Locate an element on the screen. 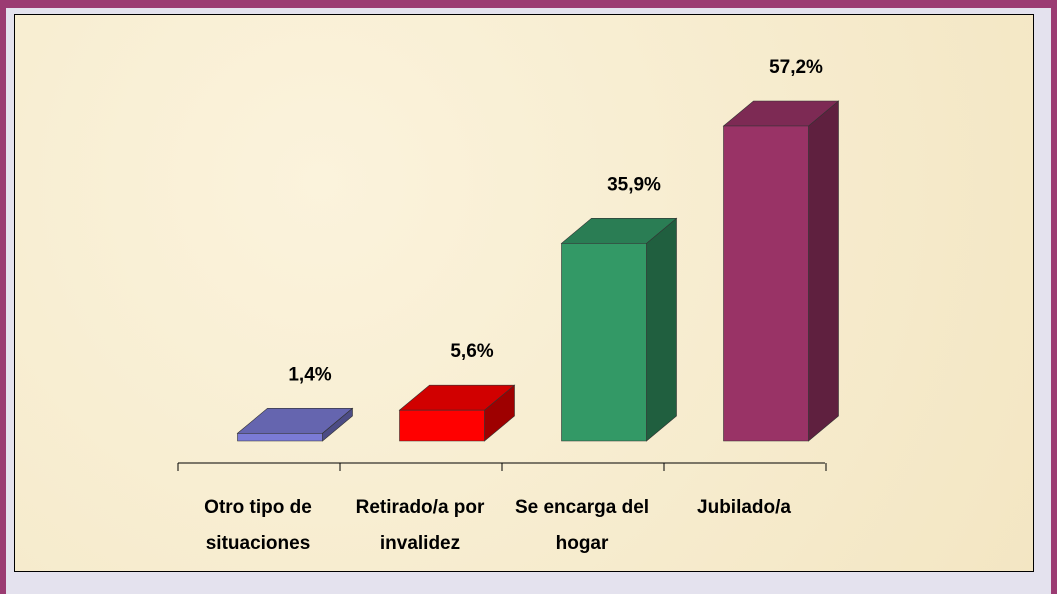 Image resolution: width=1057 pixels, height=594 pixels. x-tick-label: Retirado/a por invalidez is located at coordinates (420, 525).